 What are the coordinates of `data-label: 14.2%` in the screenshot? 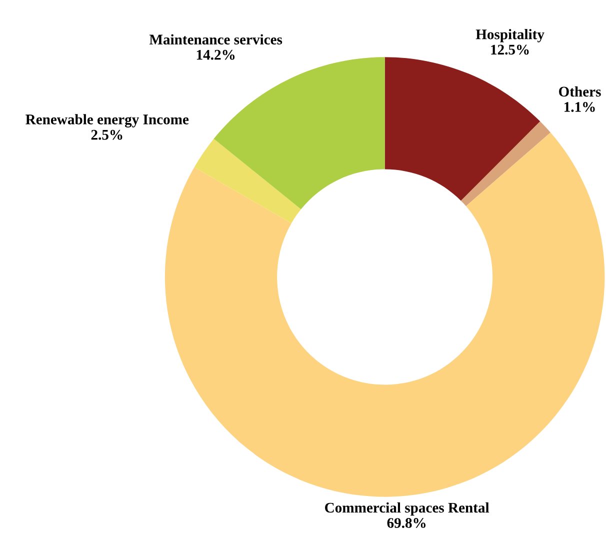 It's located at (215, 55).